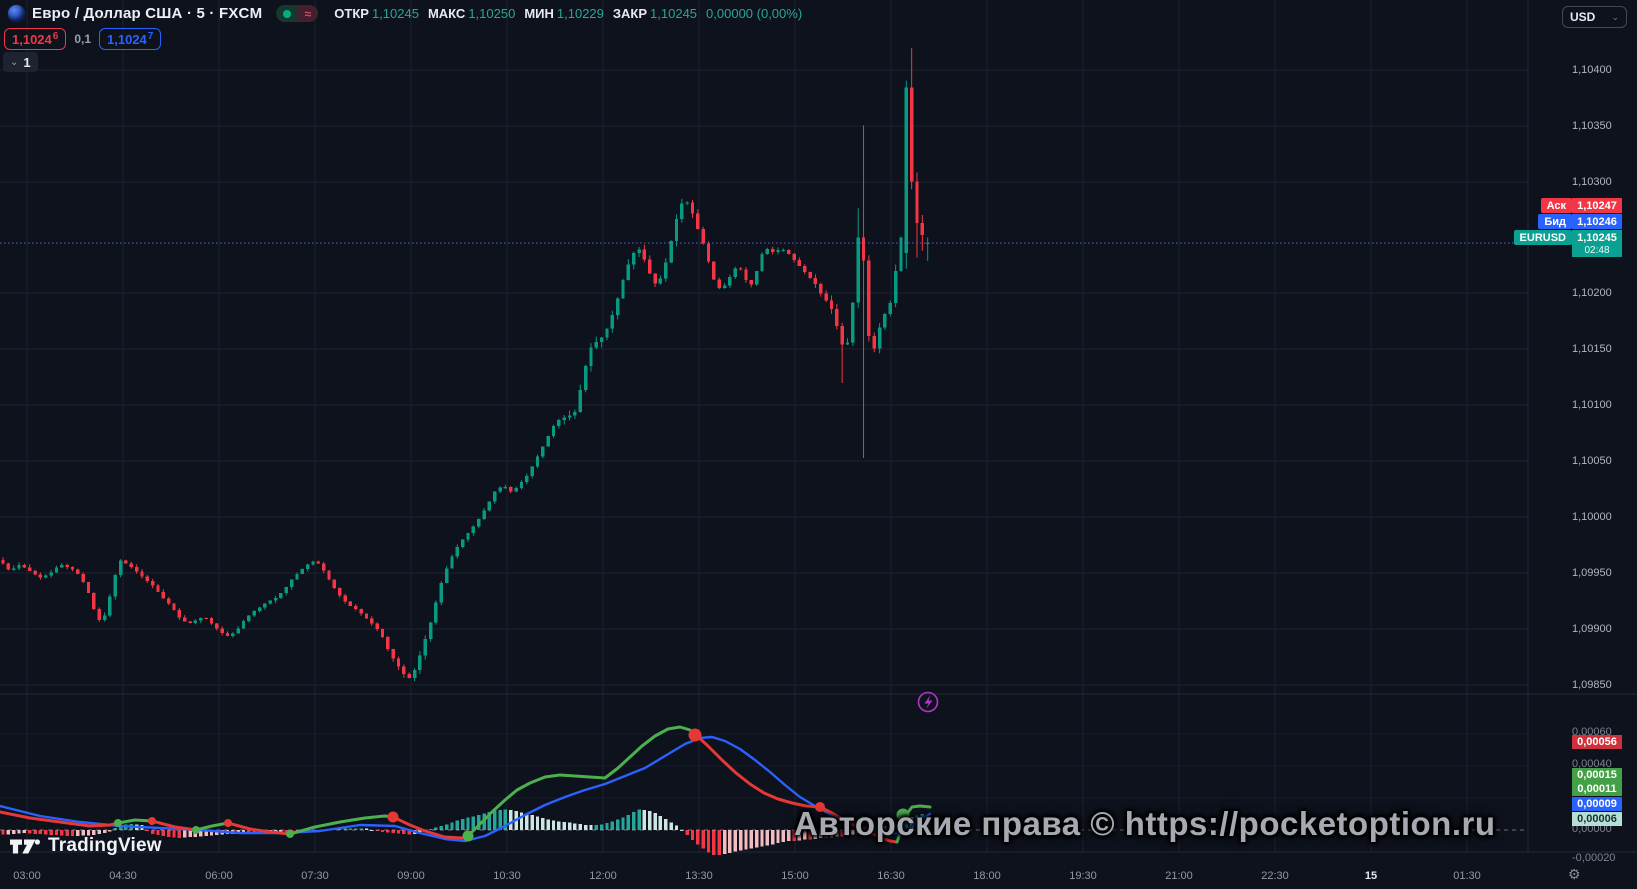 This screenshot has width=1637, height=889. Describe the element at coordinates (150, 36) in the screenshot. I see `buy-price-fraction: 7` at that location.